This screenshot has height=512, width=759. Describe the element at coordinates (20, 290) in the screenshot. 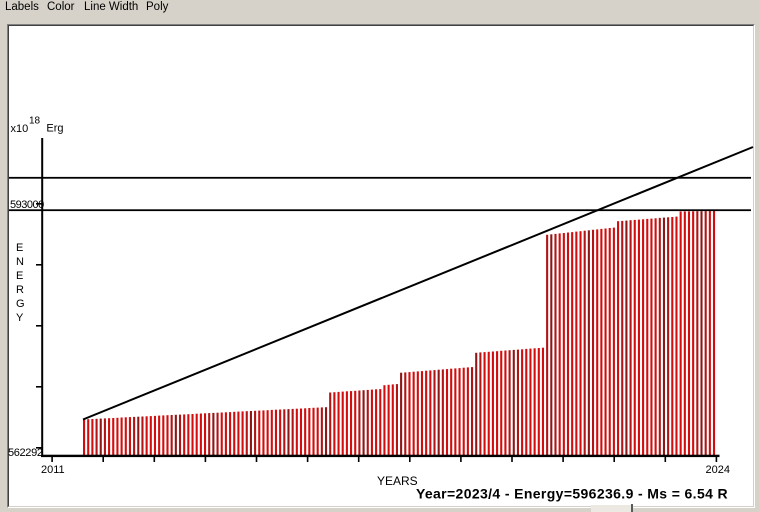

I see `svg-text: R` at that location.